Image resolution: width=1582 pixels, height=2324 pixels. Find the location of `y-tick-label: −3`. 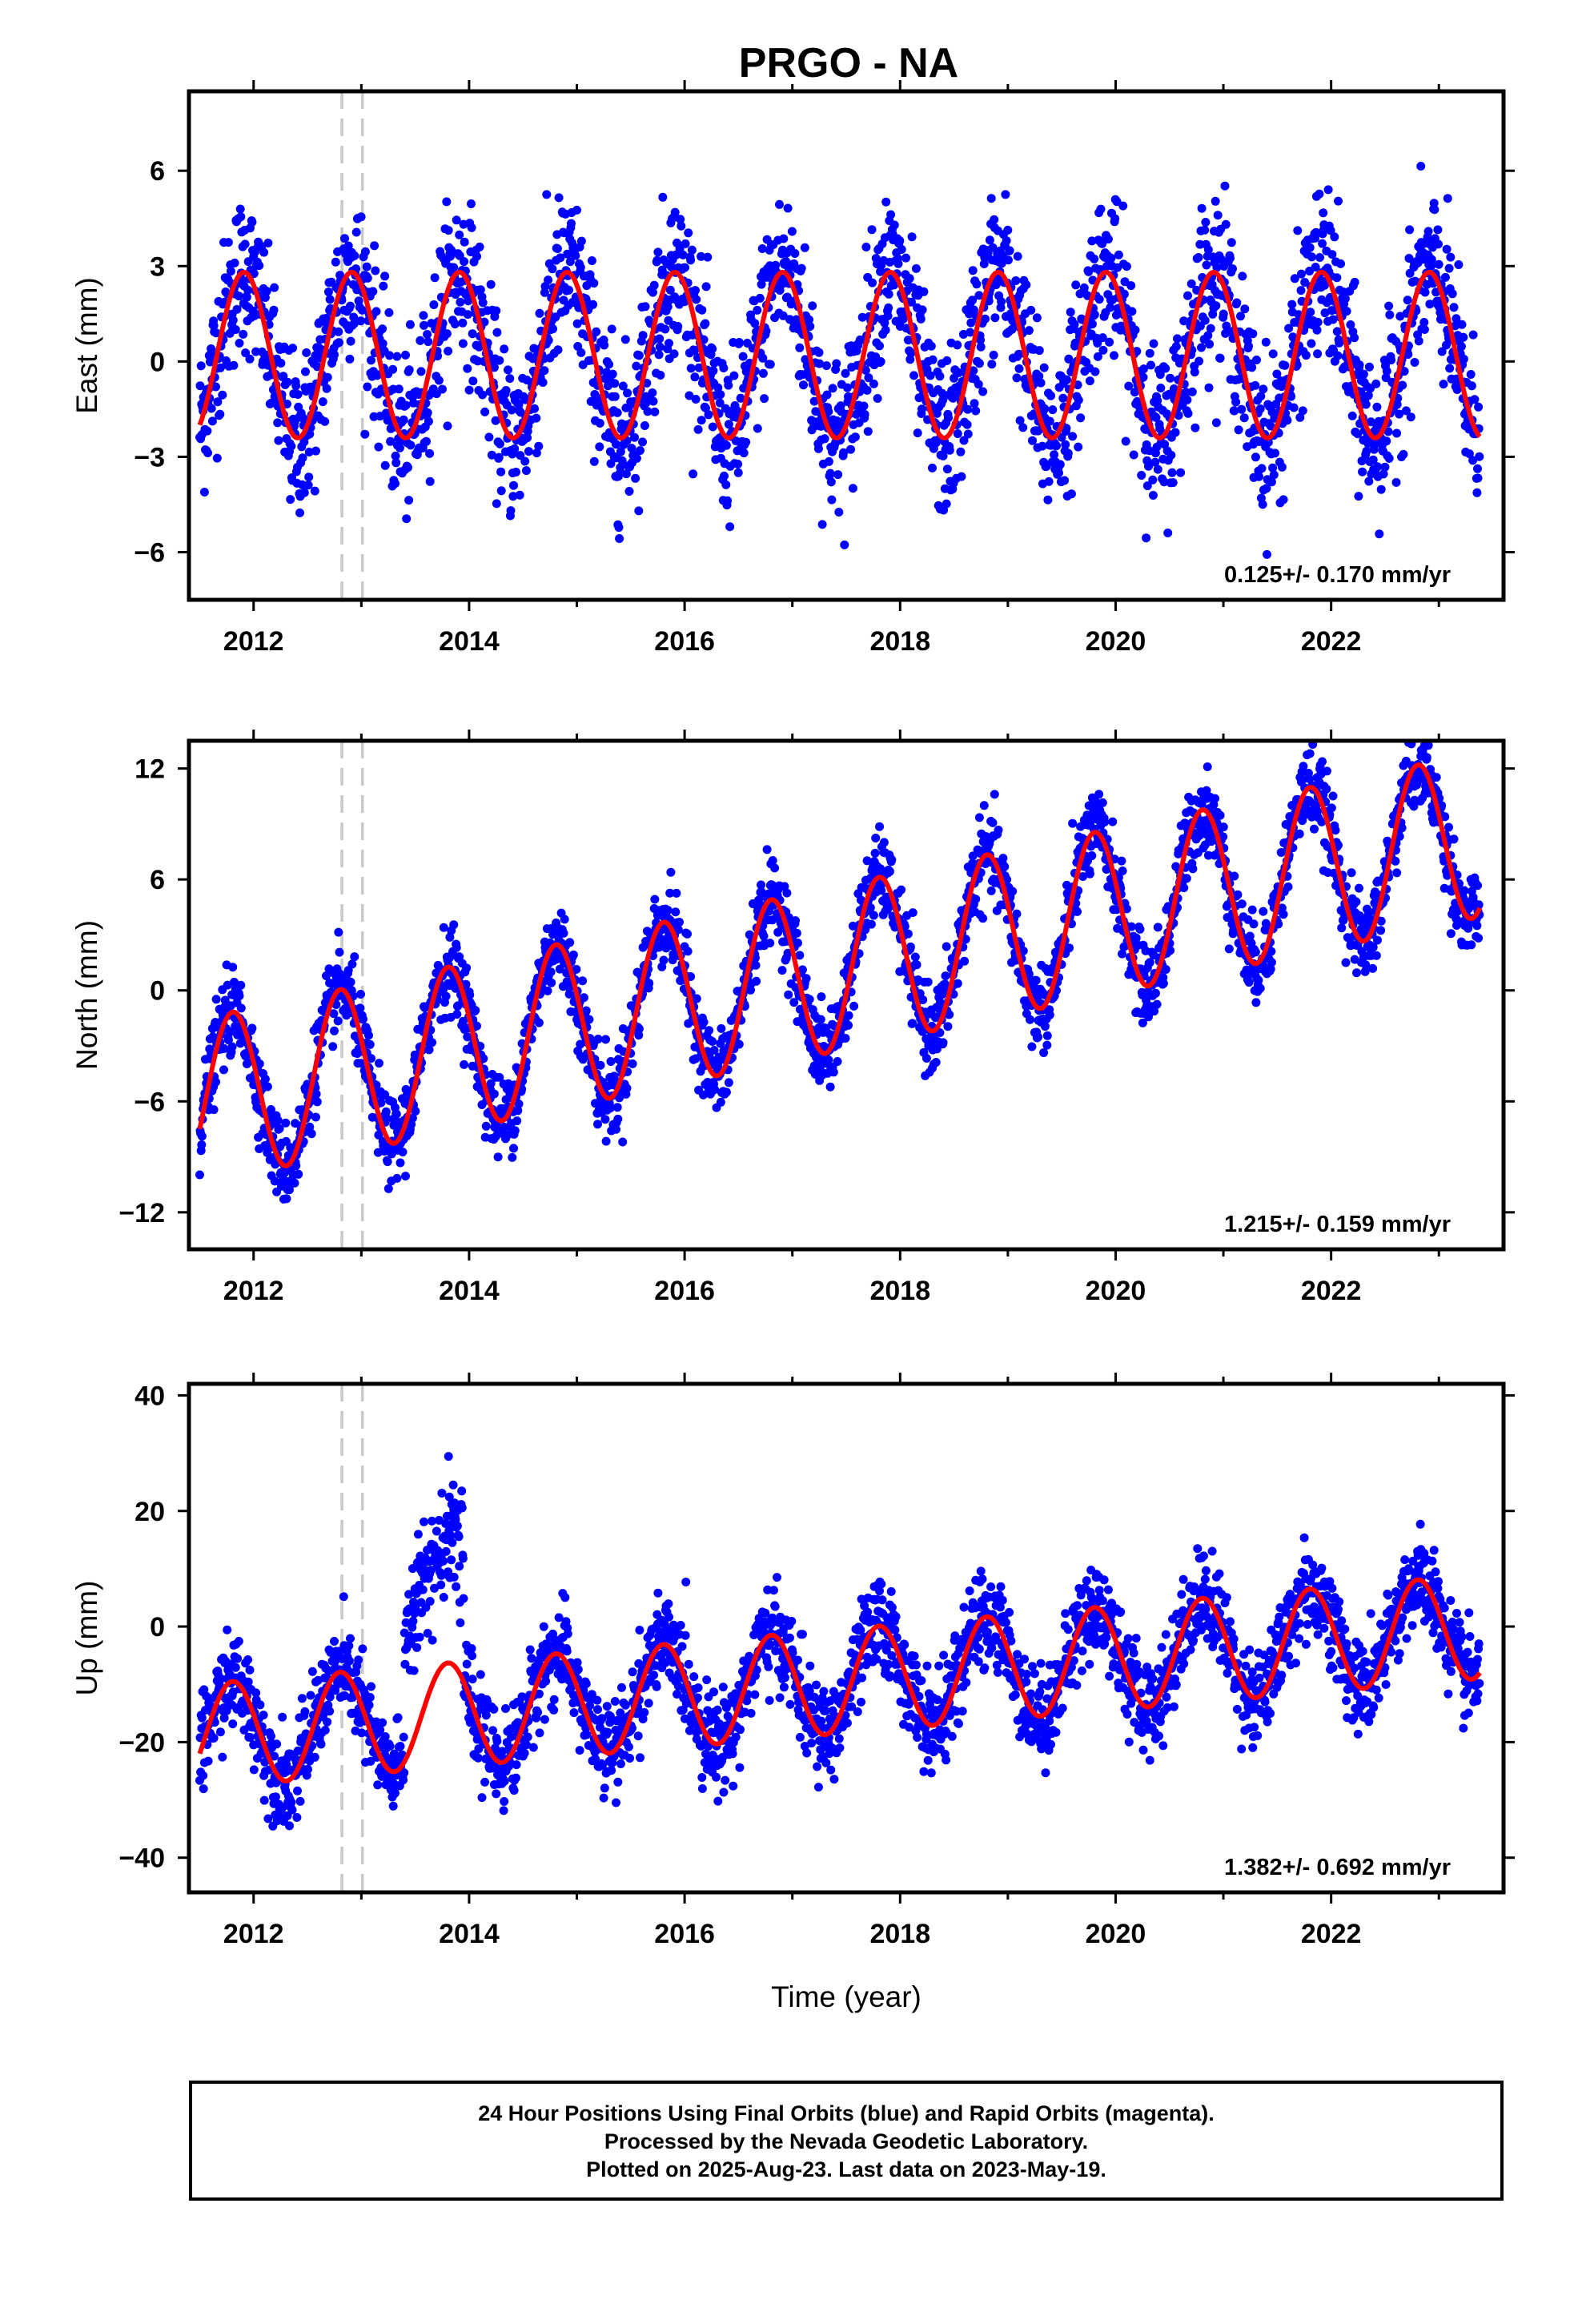

y-tick-label: −3 is located at coordinates (149, 457).